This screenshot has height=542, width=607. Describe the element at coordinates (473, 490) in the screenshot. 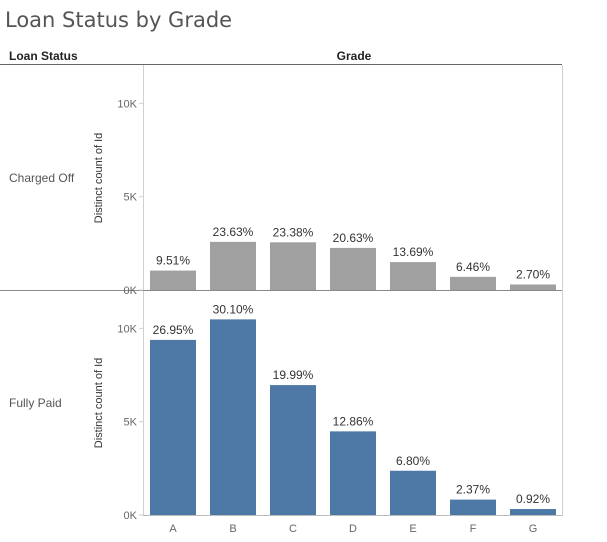

I see `data-label-1-F: 2.37%` at that location.